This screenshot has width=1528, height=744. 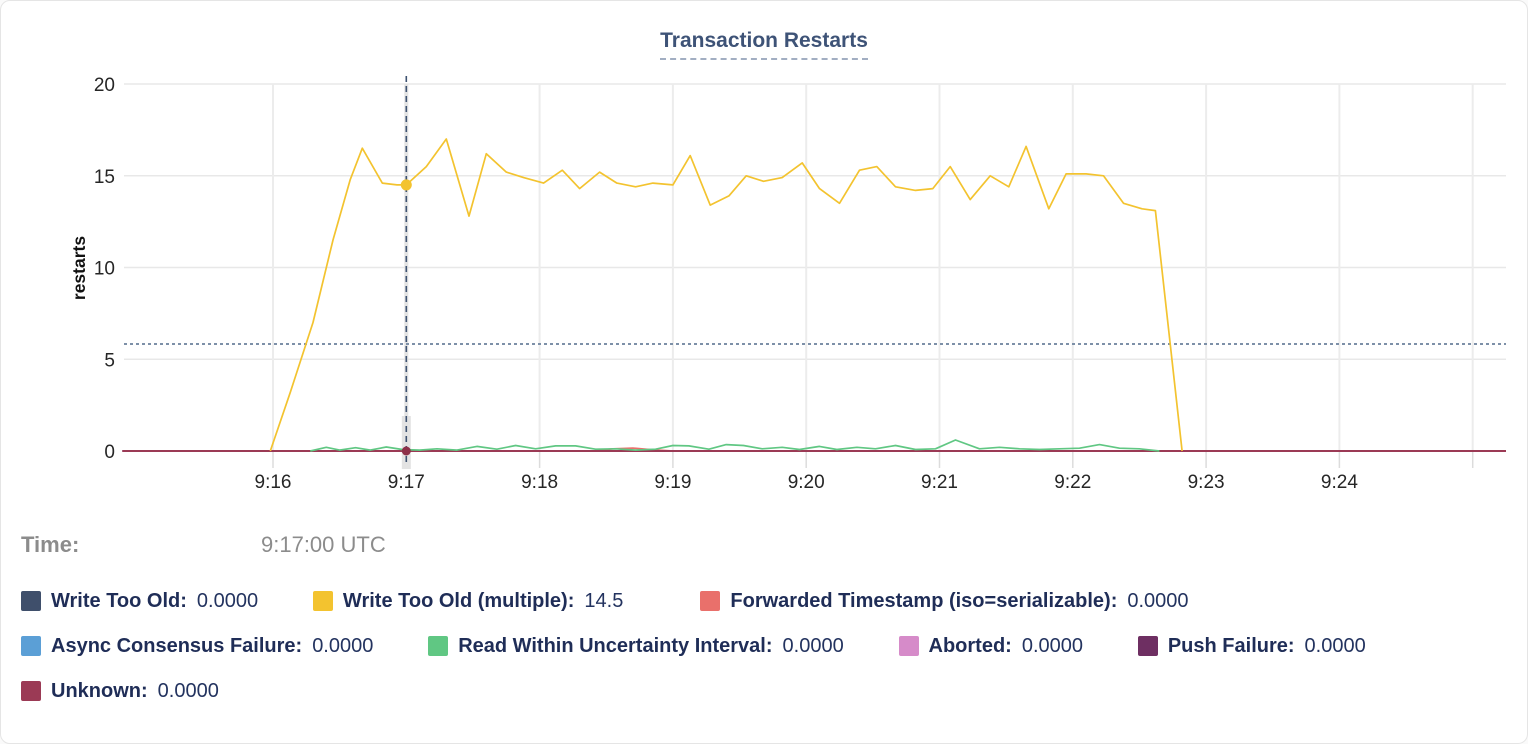 What do you see at coordinates (119, 600) in the screenshot?
I see `legend-series-name: Write Too Old:` at bounding box center [119, 600].